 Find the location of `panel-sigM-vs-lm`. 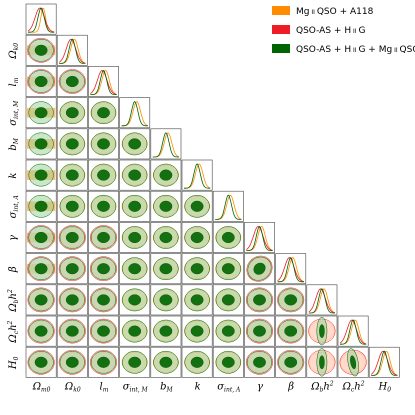

panel-sigM-vs-lm is located at coordinates (103, 113).